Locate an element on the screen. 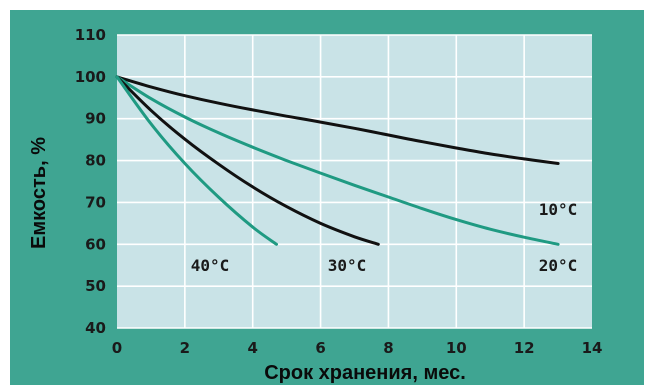 The image size is (657, 385). y-tick-label: 90 is located at coordinates (95, 119).